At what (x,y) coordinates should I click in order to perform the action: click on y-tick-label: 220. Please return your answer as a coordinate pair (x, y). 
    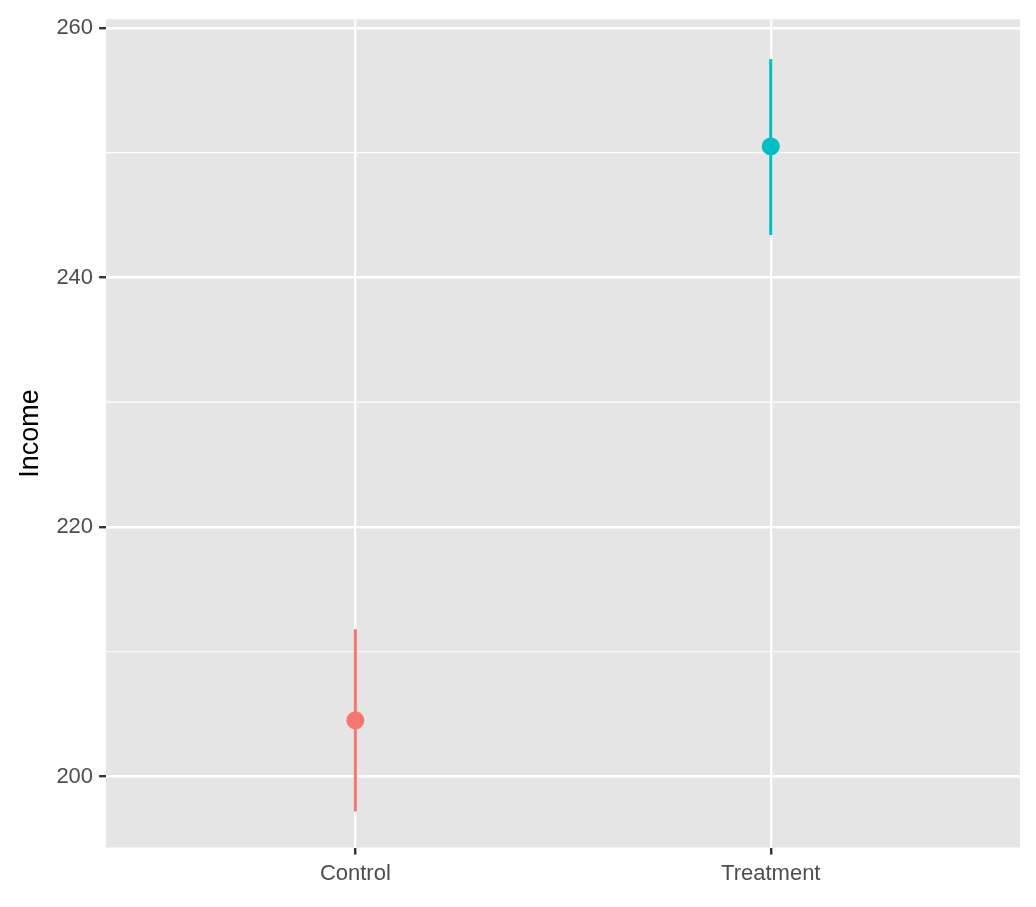
    Looking at the image, I should click on (75, 526).